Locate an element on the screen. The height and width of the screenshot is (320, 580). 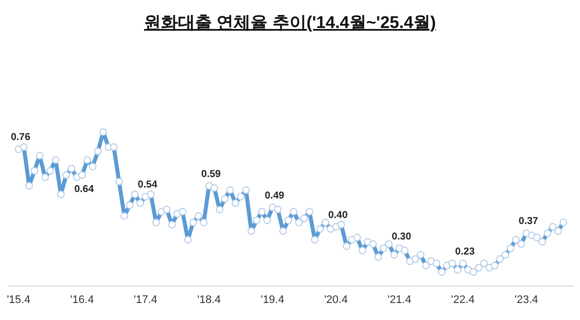
x-tick-label: '19.4 is located at coordinates (272, 300).